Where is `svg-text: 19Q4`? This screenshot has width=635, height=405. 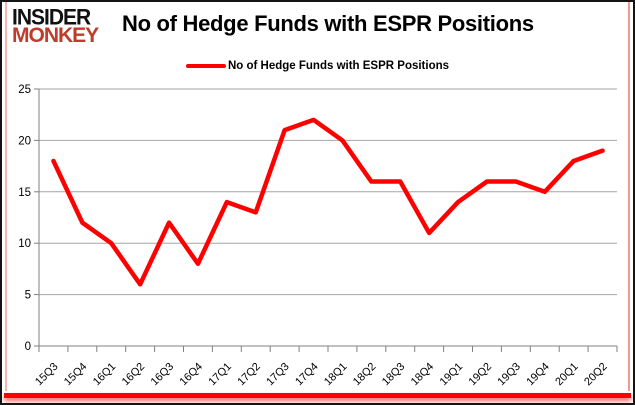
svg-text: 19Q4 is located at coordinates (538, 375).